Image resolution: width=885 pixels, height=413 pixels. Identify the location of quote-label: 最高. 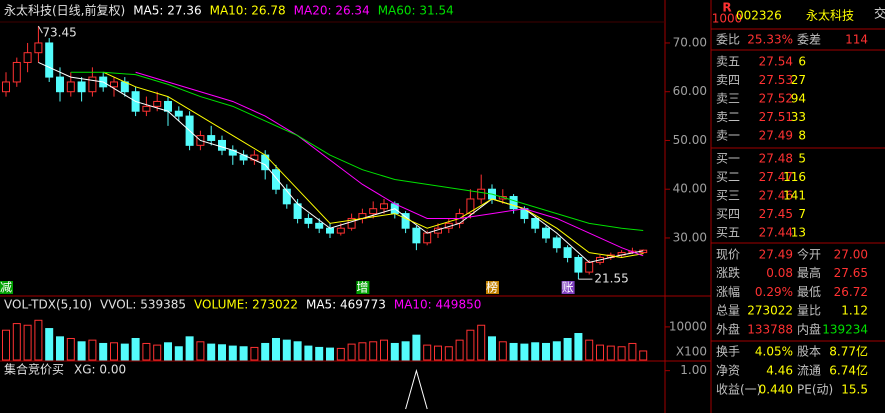
(809, 272).